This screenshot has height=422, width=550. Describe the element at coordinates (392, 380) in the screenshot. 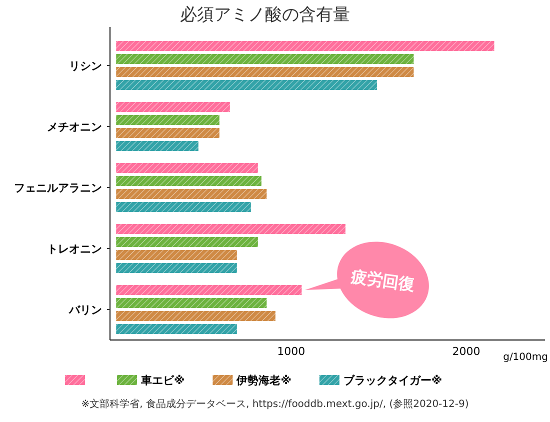

I see `legend-label: ブラックタイガー※` at that location.